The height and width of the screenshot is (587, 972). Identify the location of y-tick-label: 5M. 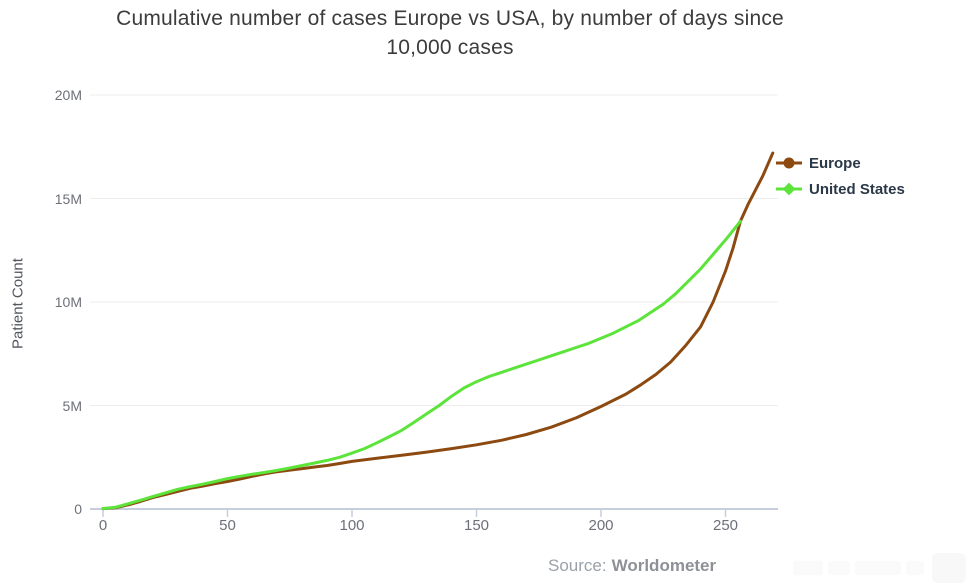
(72, 405).